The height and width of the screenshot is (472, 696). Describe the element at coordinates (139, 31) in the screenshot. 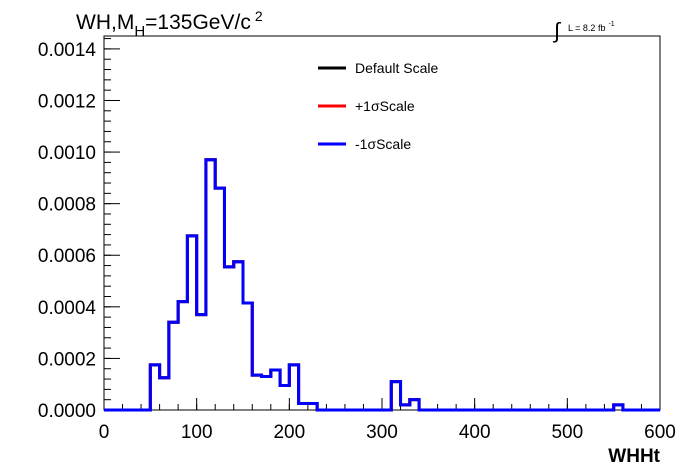

I see `chart-title-subscript: H` at that location.